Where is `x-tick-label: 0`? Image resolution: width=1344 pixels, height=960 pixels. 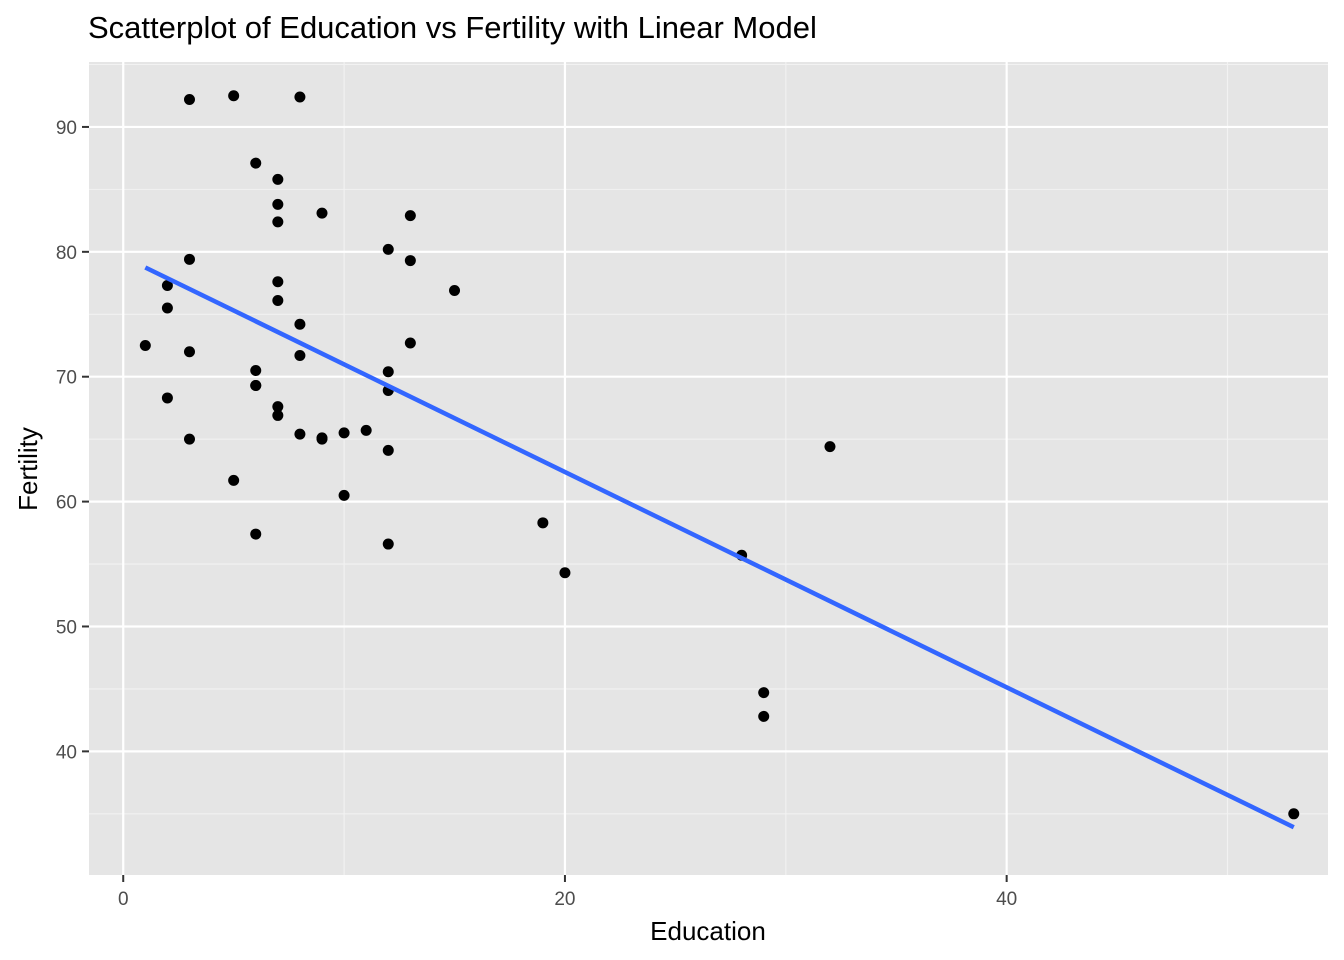
x-tick-label: 0 is located at coordinates (123, 899).